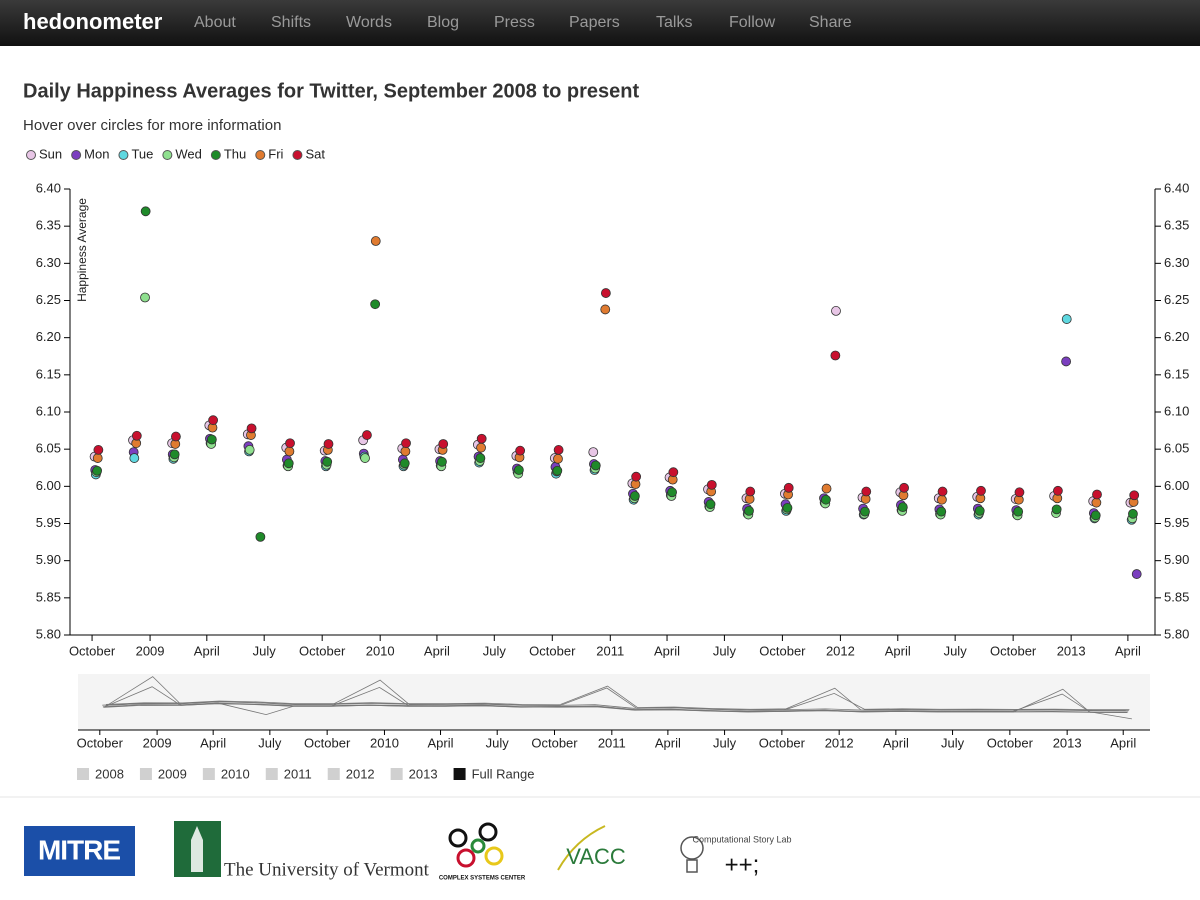 The image size is (1200, 900). Describe the element at coordinates (215, 22) in the screenshot. I see `nav-link: About` at that location.